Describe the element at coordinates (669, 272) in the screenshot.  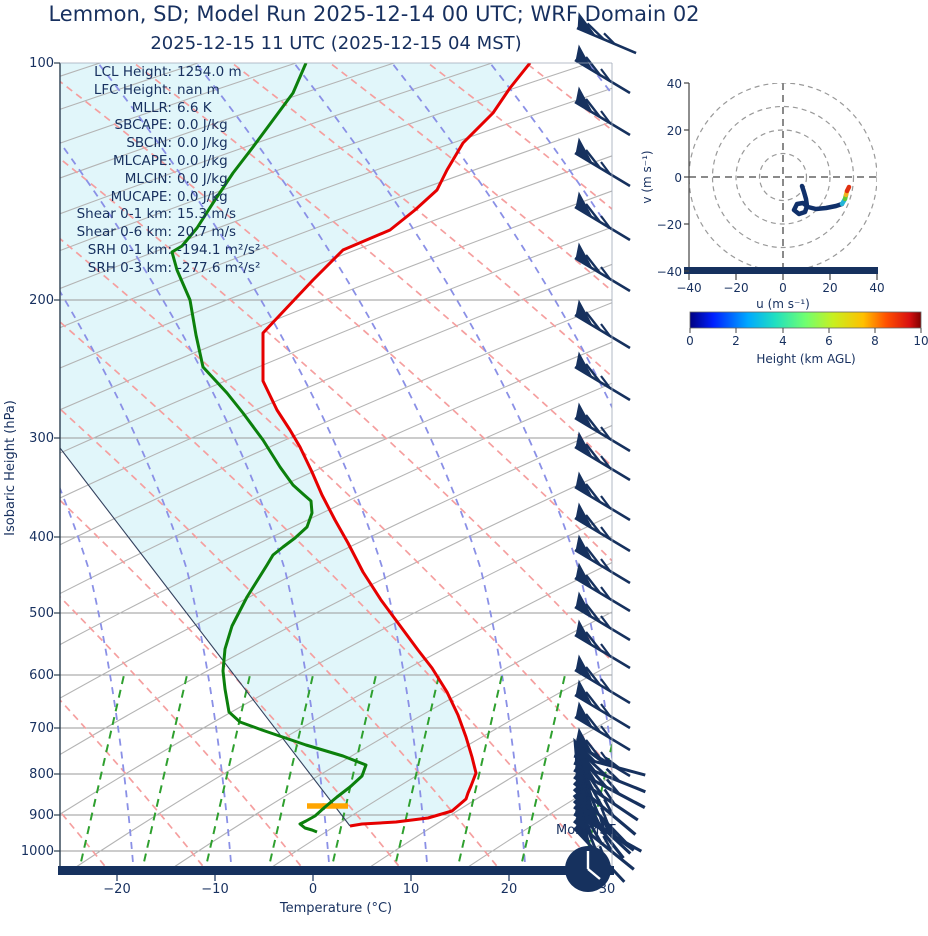
I see `htick-vm40: −40` at that location.